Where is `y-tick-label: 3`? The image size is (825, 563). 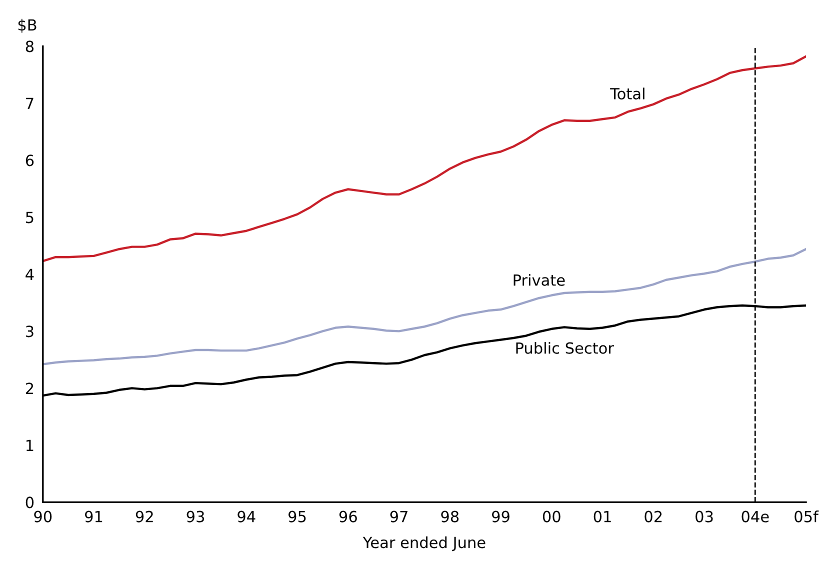
y-tick-label: 3 is located at coordinates (30, 332).